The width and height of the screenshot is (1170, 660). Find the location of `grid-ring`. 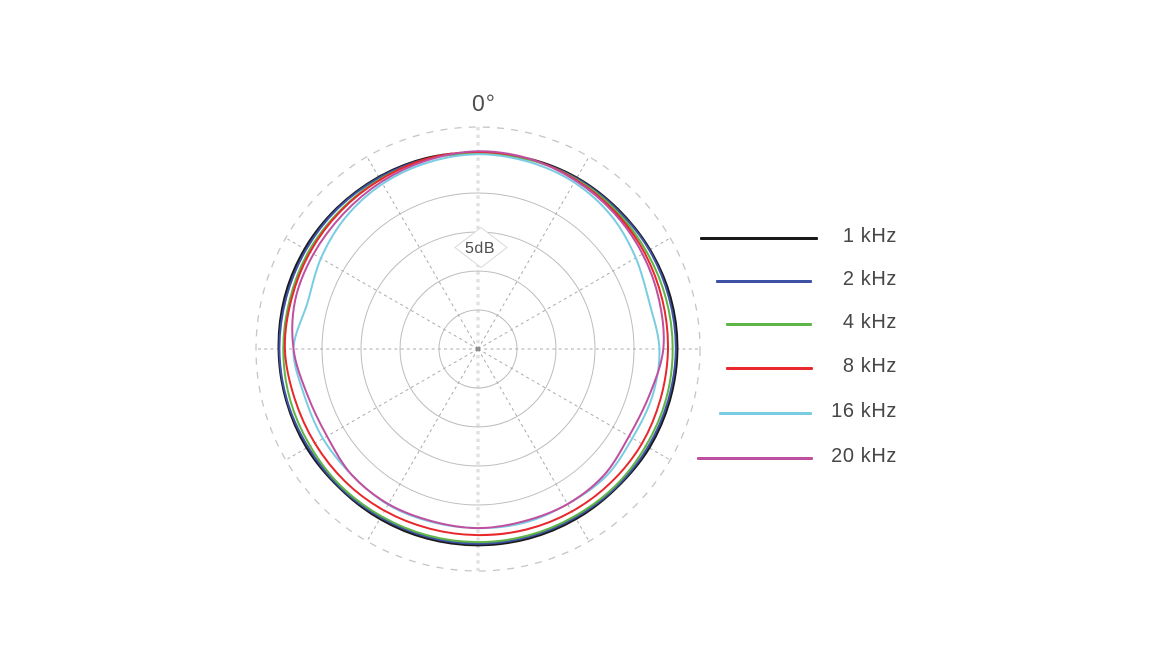

grid-ring is located at coordinates (478, 349).